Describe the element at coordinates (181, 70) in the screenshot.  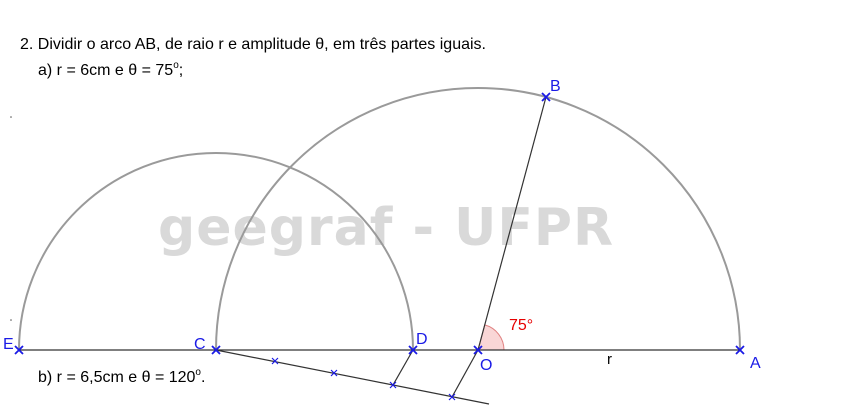
I see `item-a-suffix: ;` at that location.